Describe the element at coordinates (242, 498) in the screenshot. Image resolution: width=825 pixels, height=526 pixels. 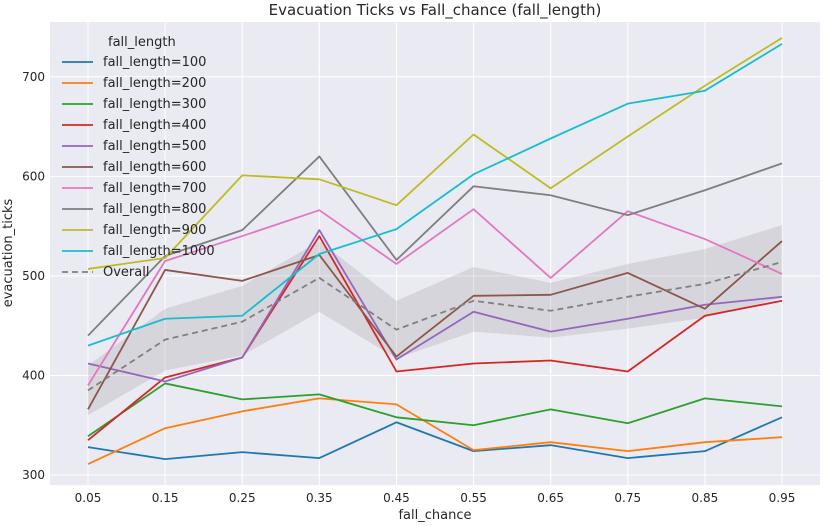
I see `x-tick-label: 0.25` at that location.